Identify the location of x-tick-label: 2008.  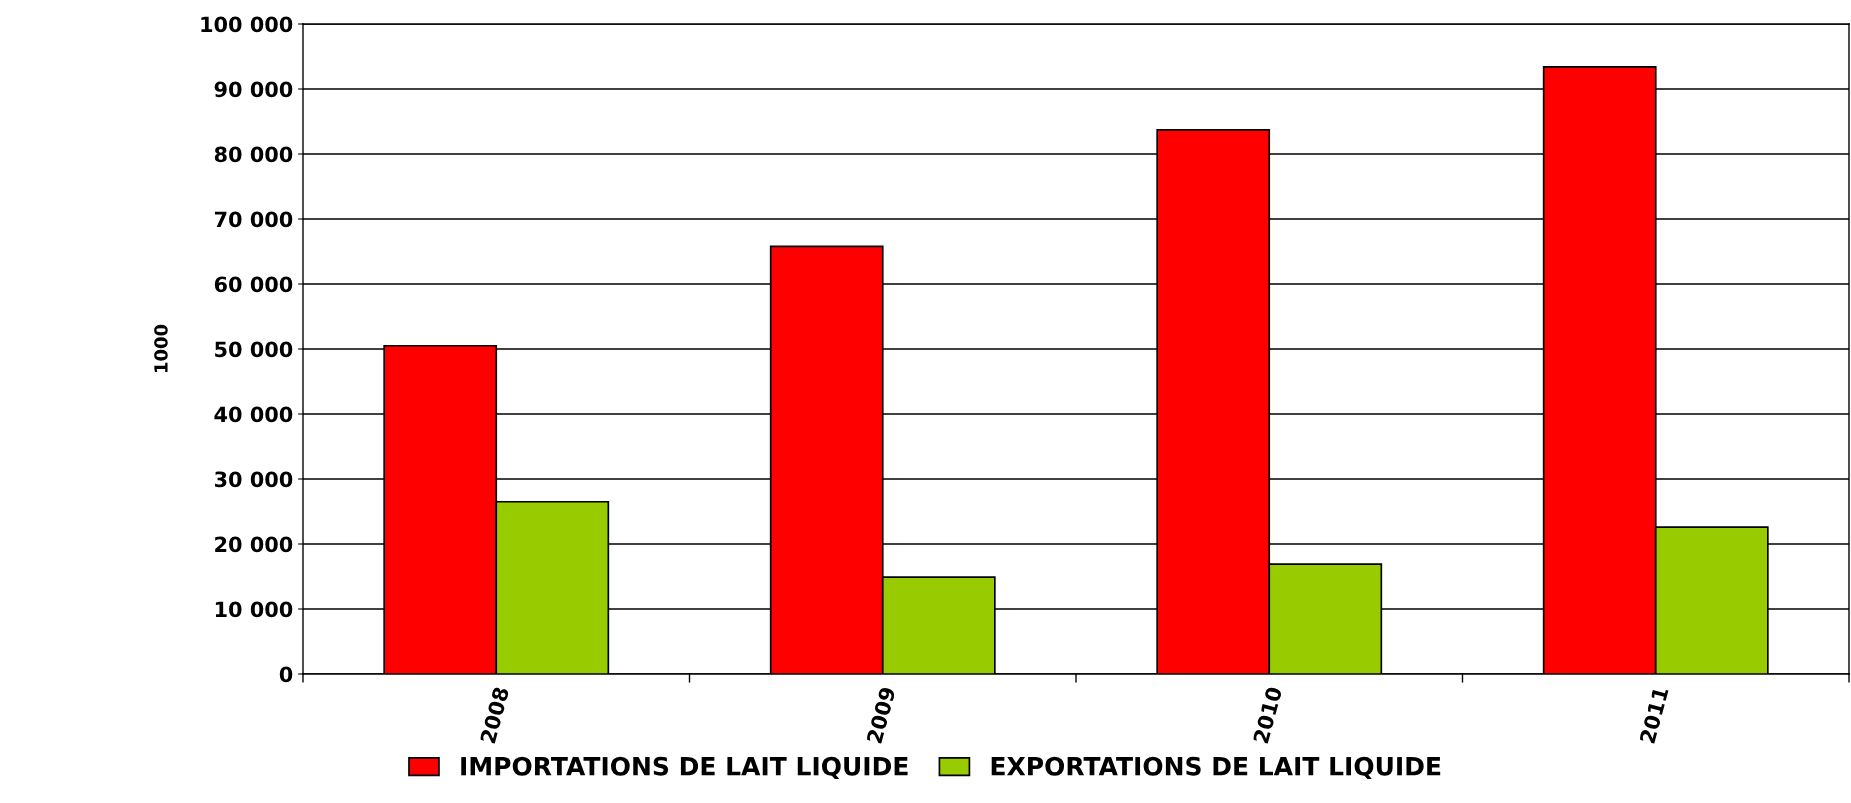
(494, 715).